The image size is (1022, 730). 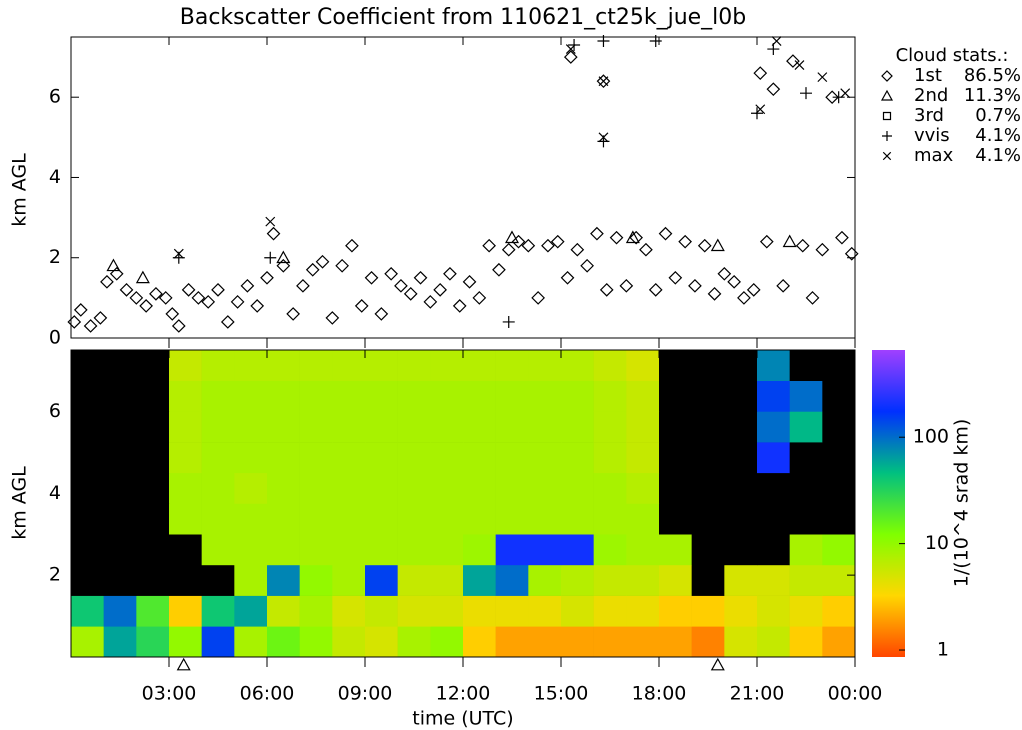 What do you see at coordinates (943, 650) in the screenshot?
I see `colorbar-tick-label: 1` at bounding box center [943, 650].